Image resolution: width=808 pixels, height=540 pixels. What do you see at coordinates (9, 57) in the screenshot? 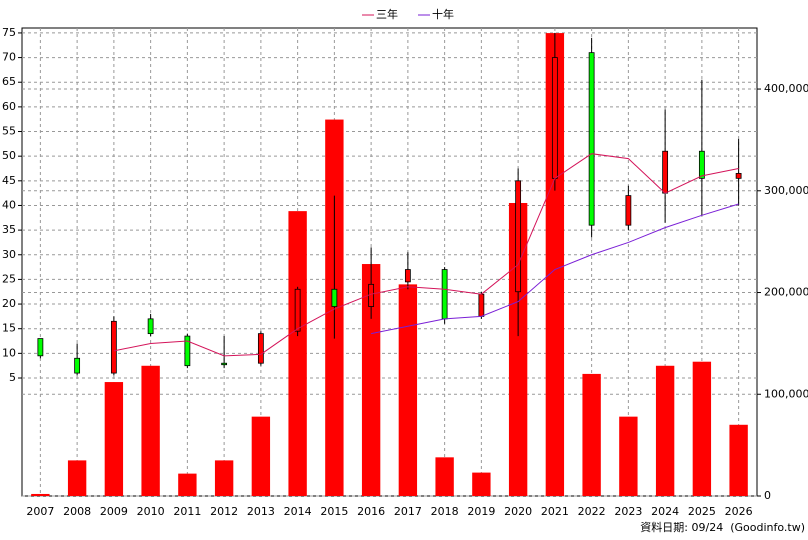
I see `y-tick-label: 70` at bounding box center [9, 57].